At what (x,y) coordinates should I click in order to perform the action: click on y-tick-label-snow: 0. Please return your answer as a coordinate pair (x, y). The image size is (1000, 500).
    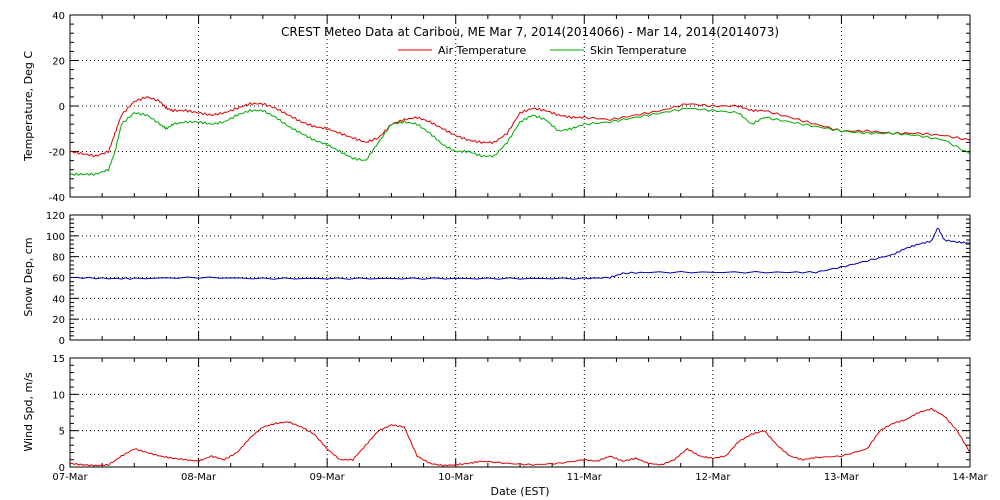
    Looking at the image, I should click on (62, 341).